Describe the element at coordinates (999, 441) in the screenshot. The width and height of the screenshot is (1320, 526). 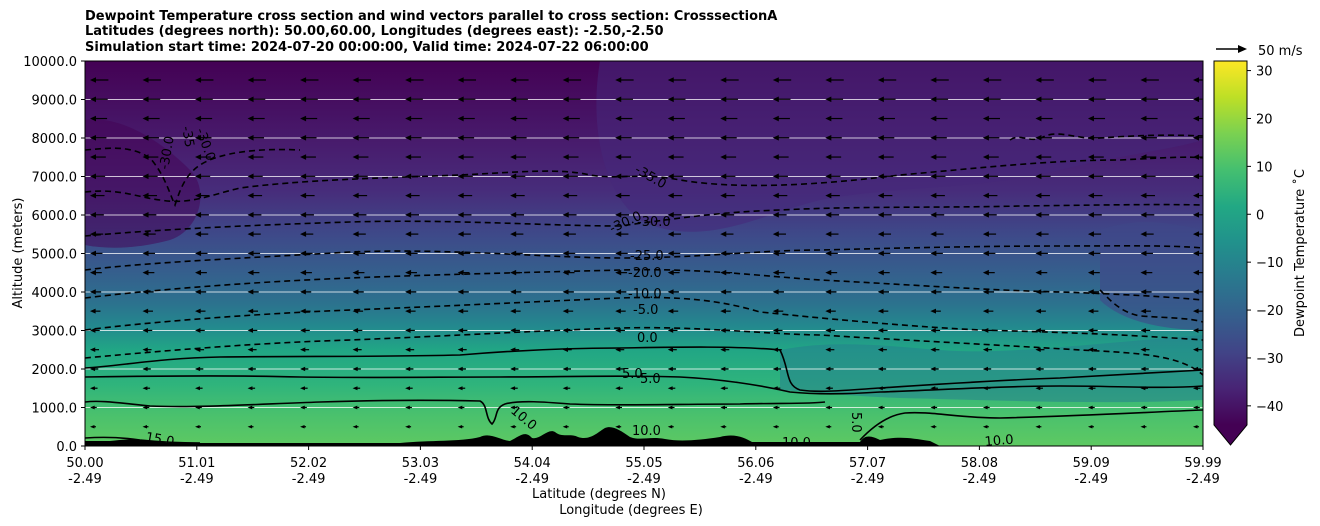
I see `contour-label: 10.0` at that location.